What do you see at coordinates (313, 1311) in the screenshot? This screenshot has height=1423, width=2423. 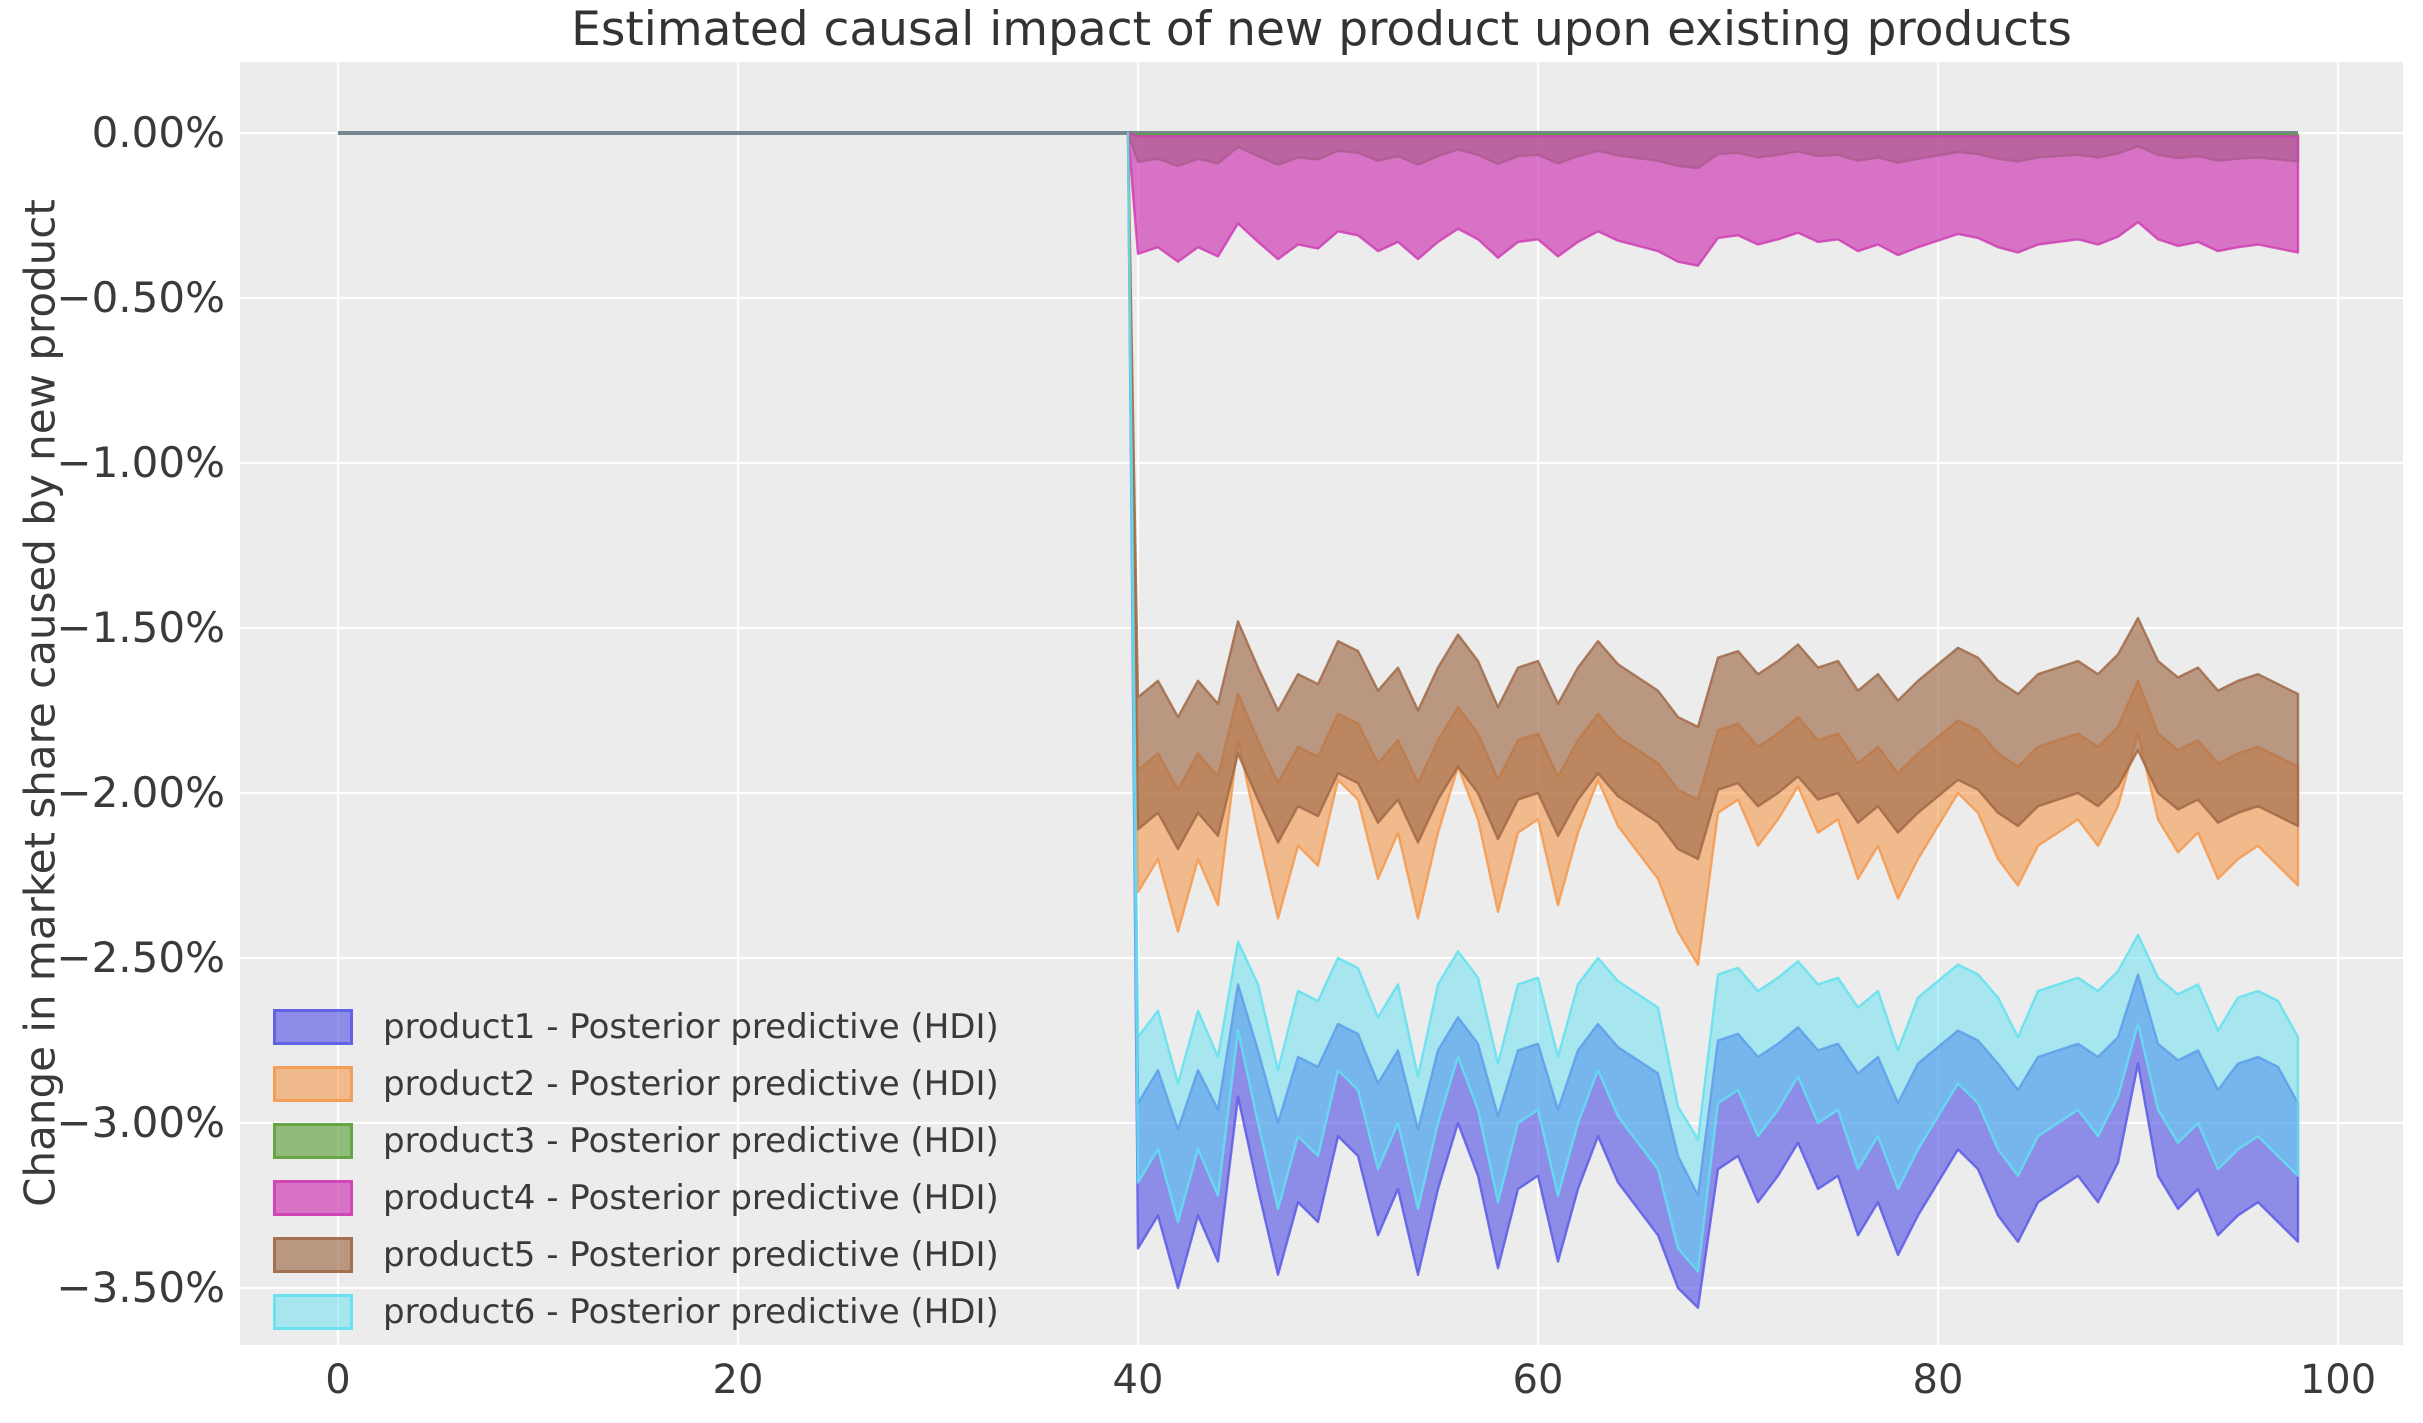 I see `legend-swatch-product6` at bounding box center [313, 1311].